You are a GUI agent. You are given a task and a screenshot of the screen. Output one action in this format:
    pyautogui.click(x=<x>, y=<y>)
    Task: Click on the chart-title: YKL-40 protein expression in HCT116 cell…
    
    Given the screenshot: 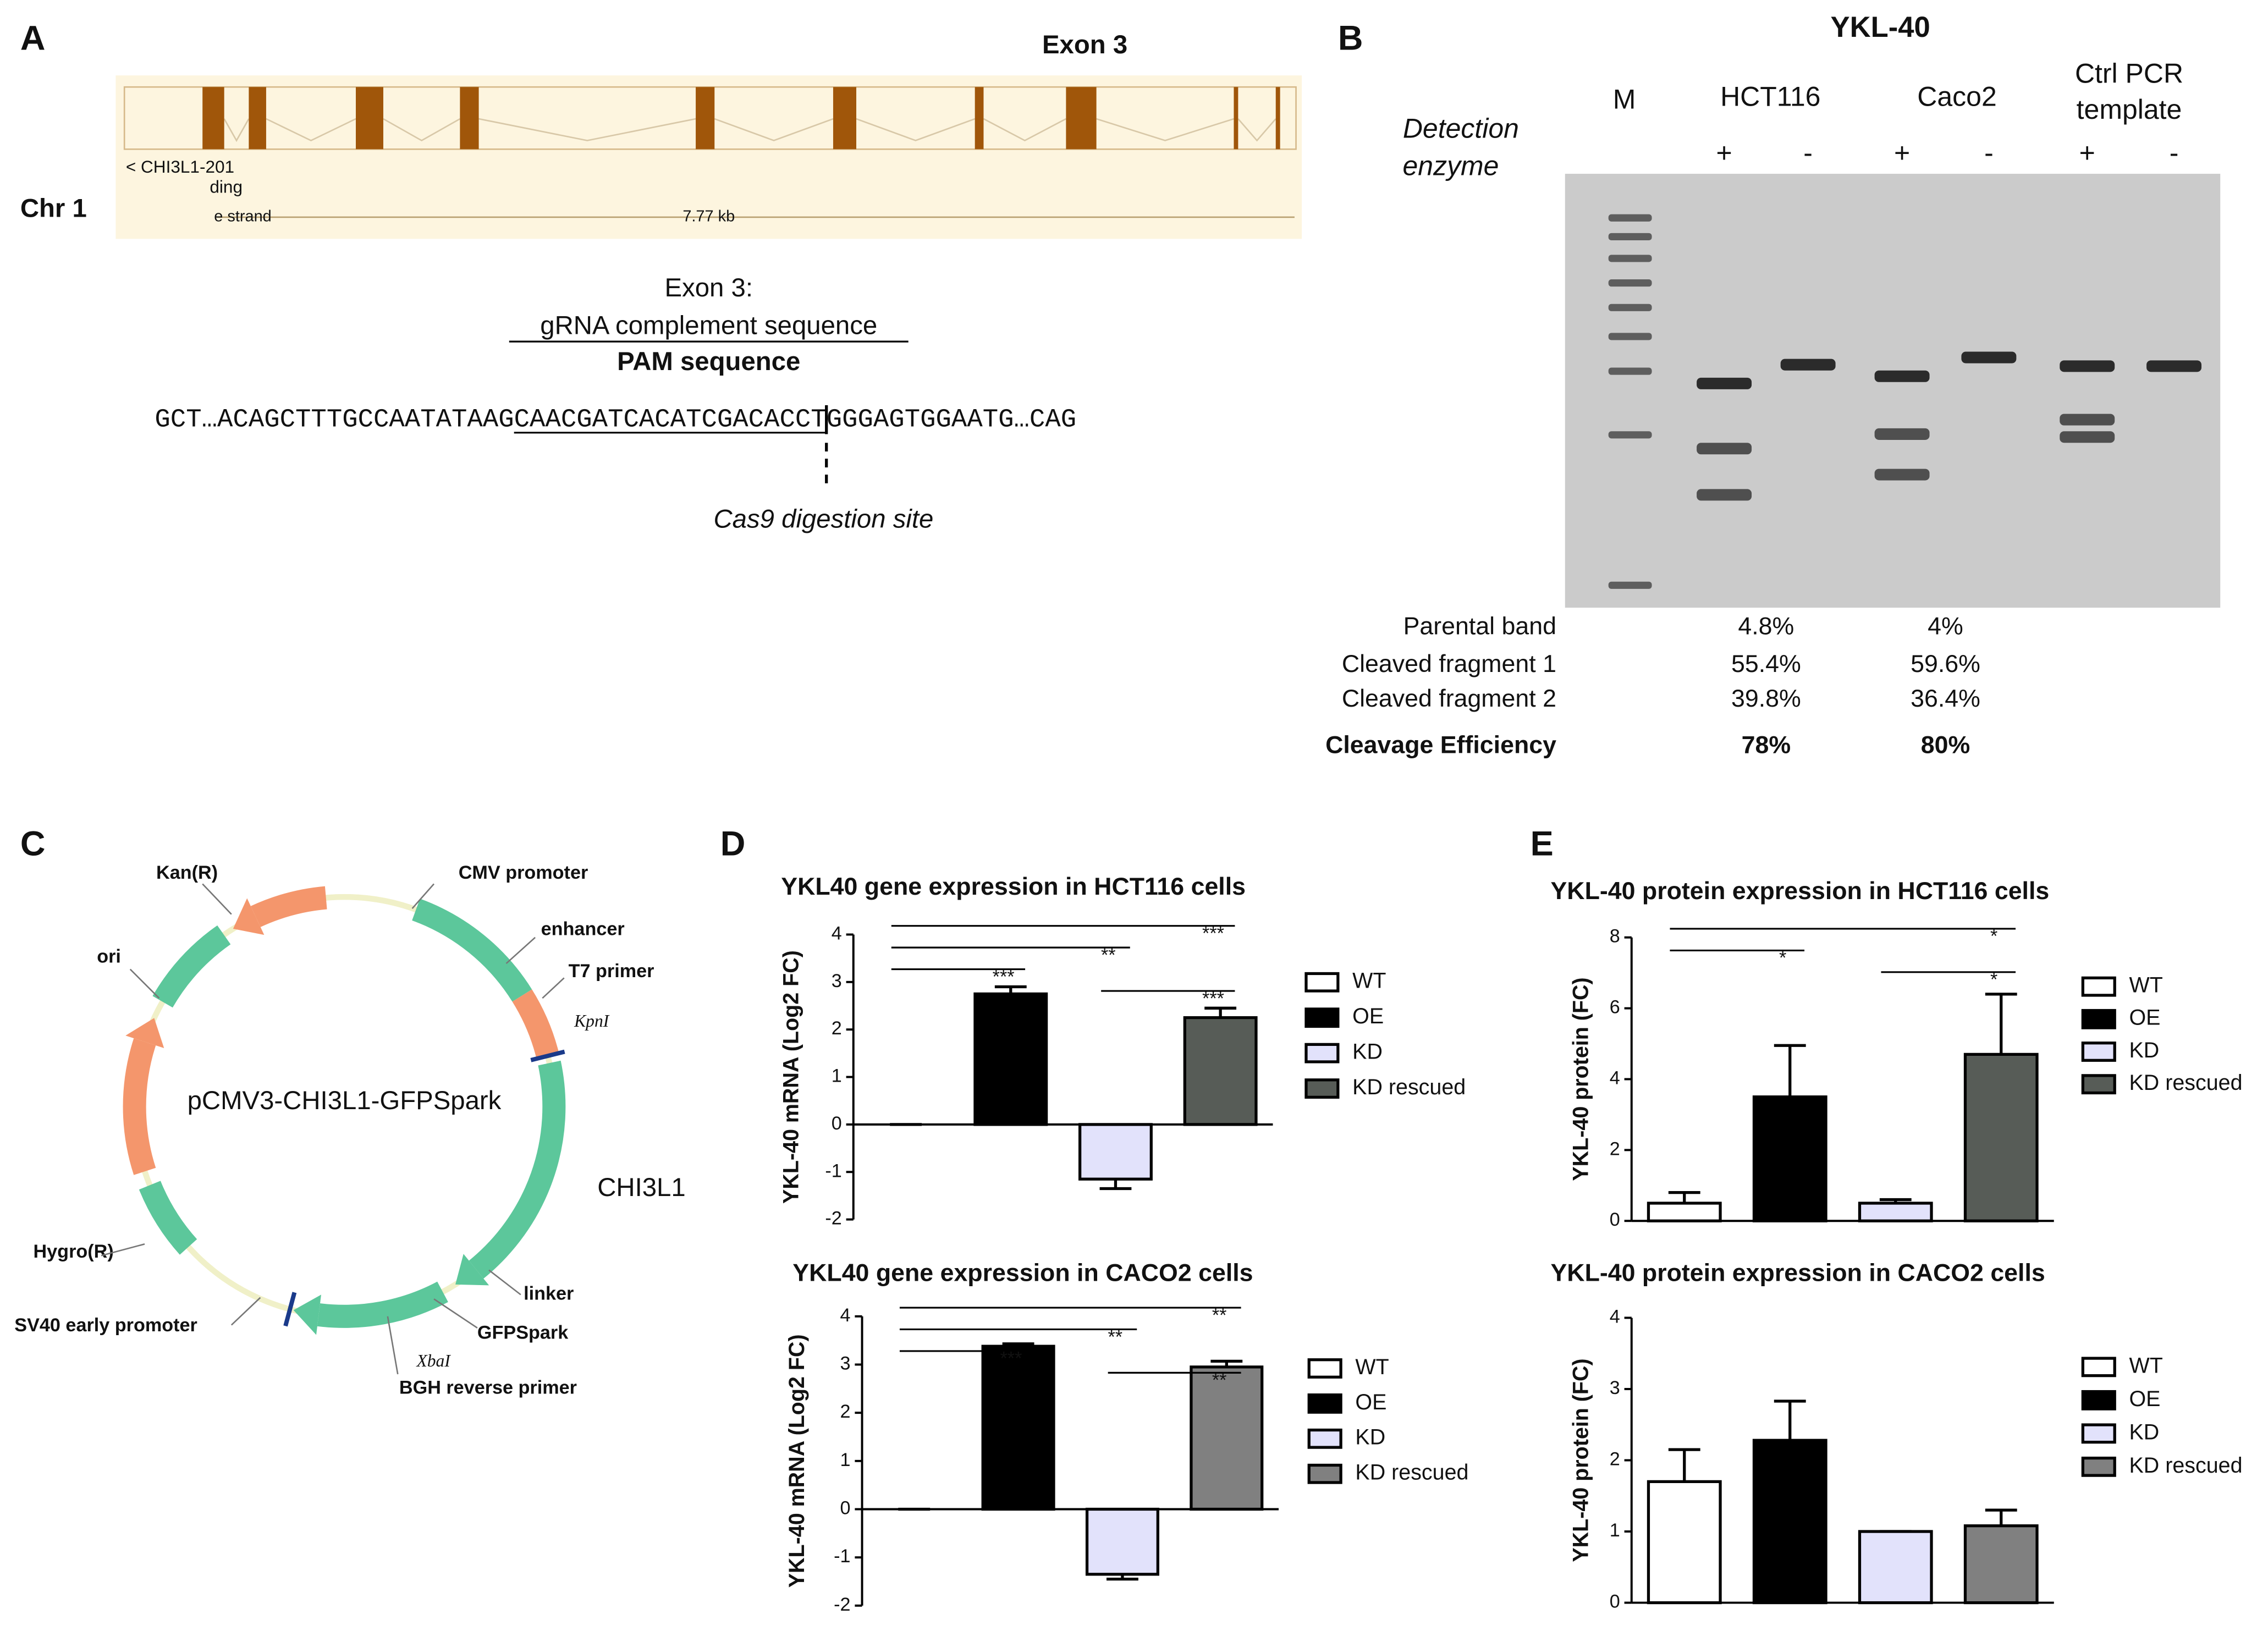 What is the action you would take?
    pyautogui.click(x=1799, y=891)
    